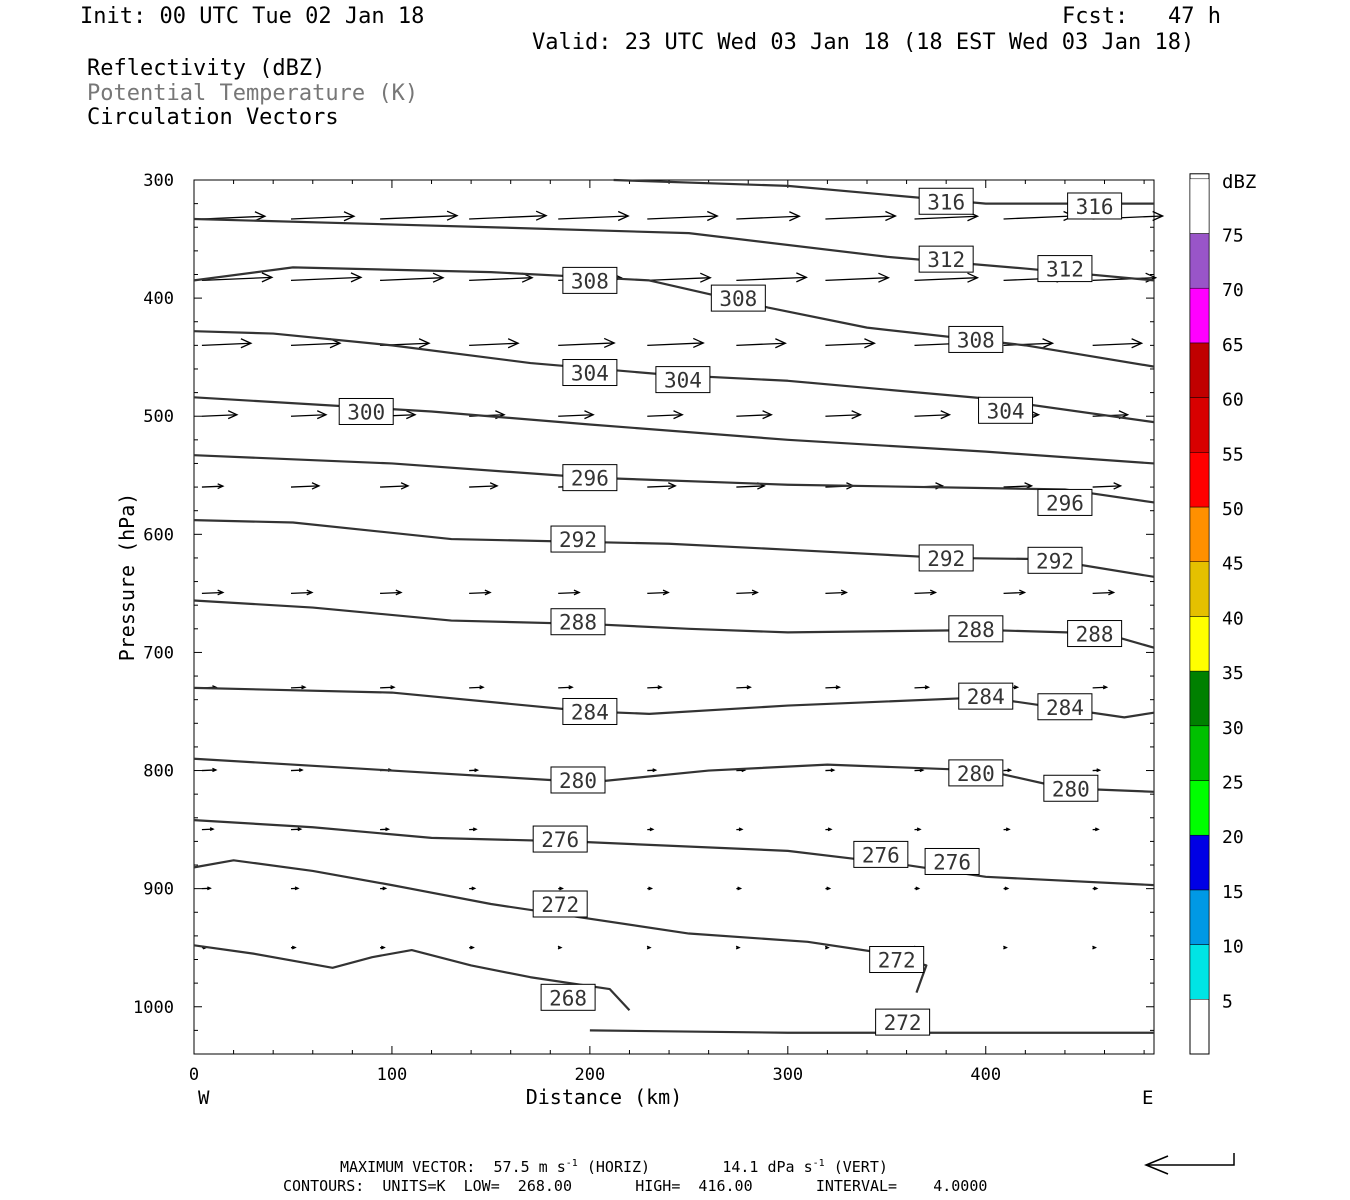 The image size is (1350, 1200). I want to click on colorbar-level-label: 60, so click(1233, 400).